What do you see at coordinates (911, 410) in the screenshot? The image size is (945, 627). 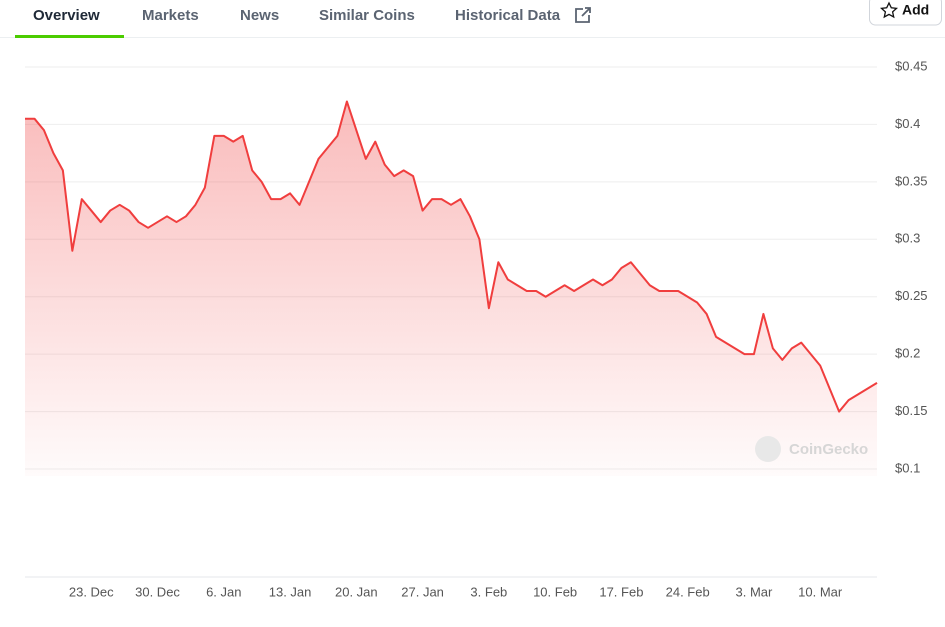 I see `y-tick-label: $0.15` at bounding box center [911, 410].